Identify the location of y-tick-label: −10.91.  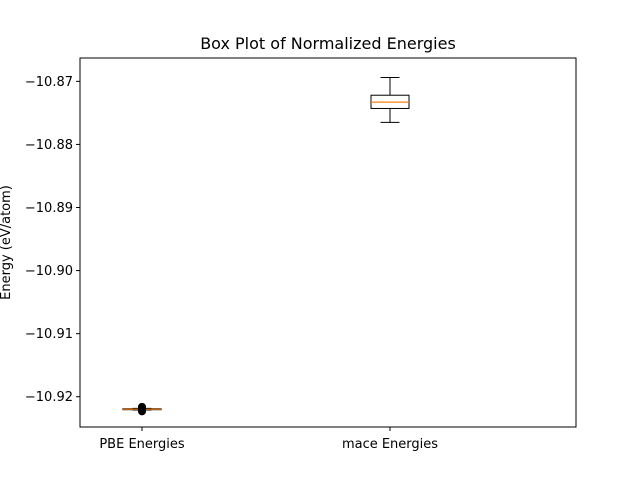
(49, 334).